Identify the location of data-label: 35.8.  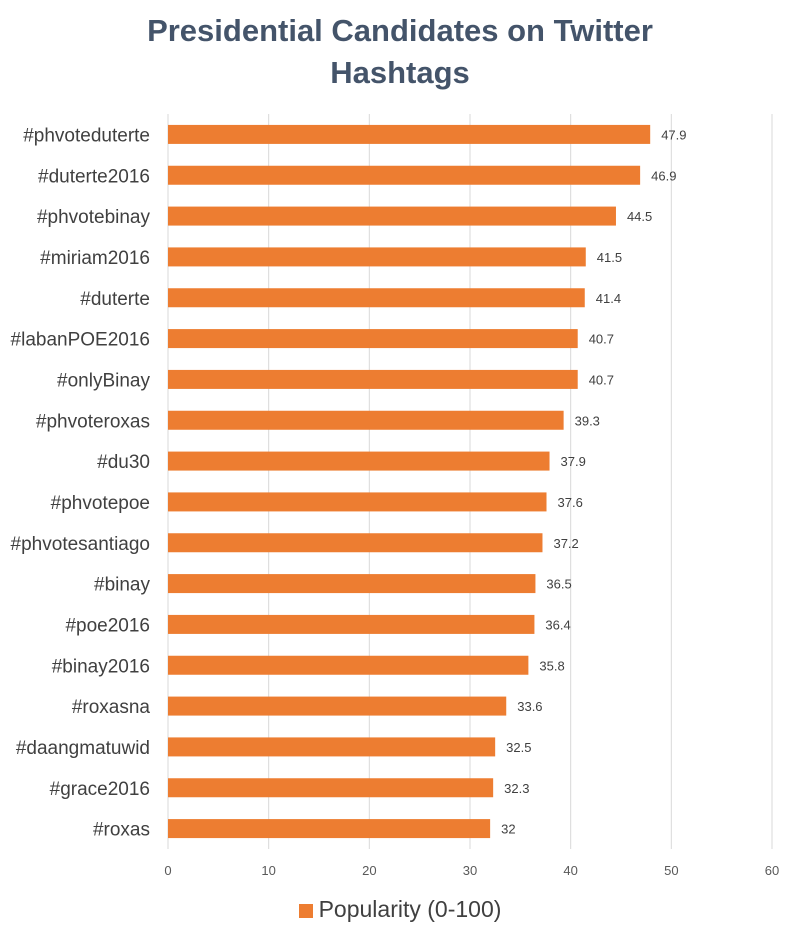
(551, 665).